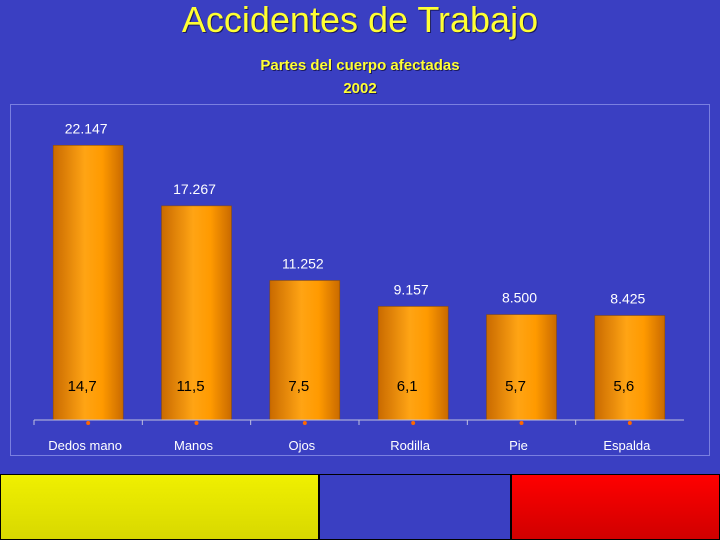 Image resolution: width=720 pixels, height=540 pixels. What do you see at coordinates (411, 289) in the screenshot?
I see `data-label-value-4: 9.157` at bounding box center [411, 289].